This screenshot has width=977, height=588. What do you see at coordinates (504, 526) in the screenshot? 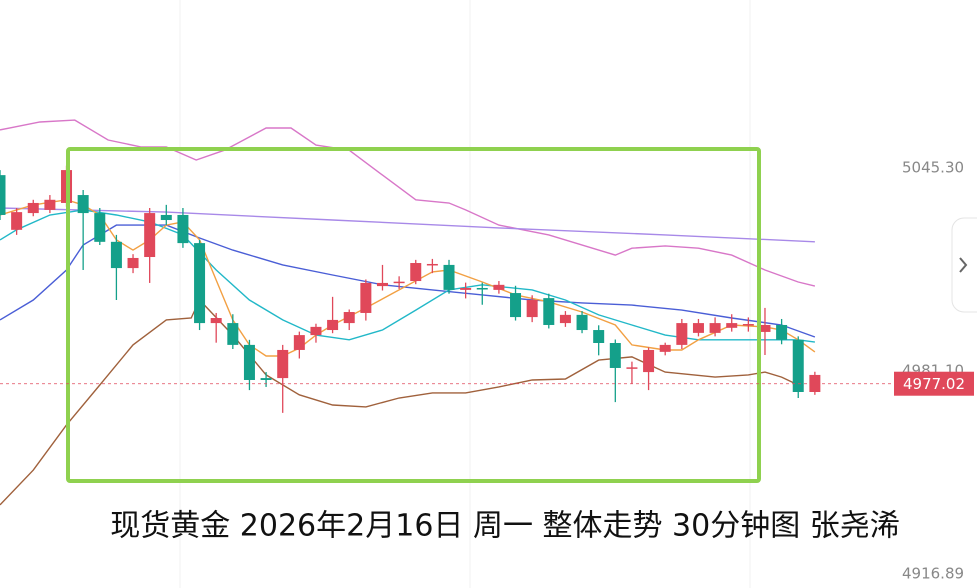
I see `caption: 现货黄金 2026年2月16日 周一 整体走势 30分钟图 张尧浠` at bounding box center [504, 526].